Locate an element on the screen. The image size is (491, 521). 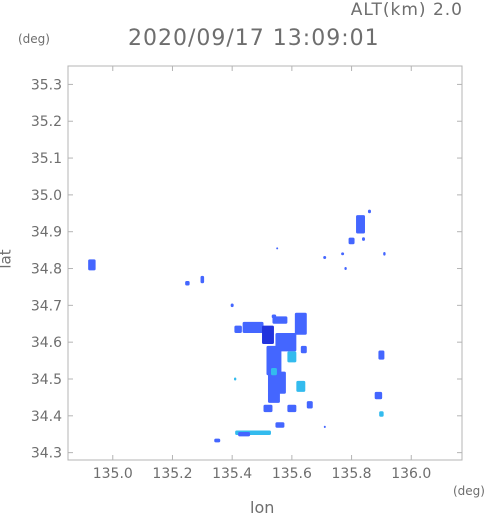
y-axis-unit: (deg) is located at coordinates (34, 39).